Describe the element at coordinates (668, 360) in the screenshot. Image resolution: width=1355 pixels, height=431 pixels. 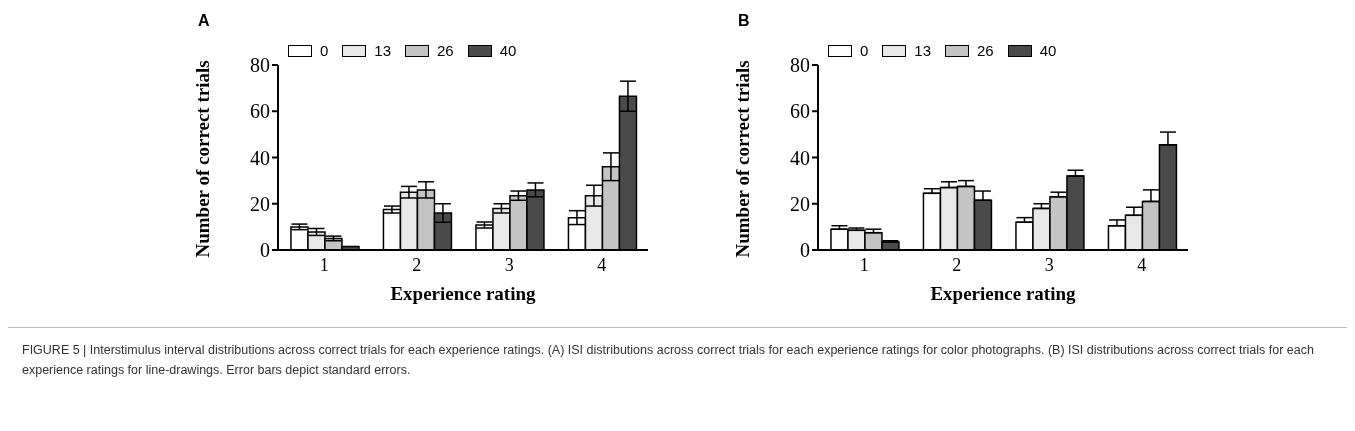
I see `caption: FIGURE 5 | Interstimulus interval distributions across correct trials for each experience ratings. (A) ISI distributions across correct trials for each experience ratings for color photographs. (B) ISI distributions across correct trials for each experience ratings for line-drawings. Error bars depict standard errors.` at that location.